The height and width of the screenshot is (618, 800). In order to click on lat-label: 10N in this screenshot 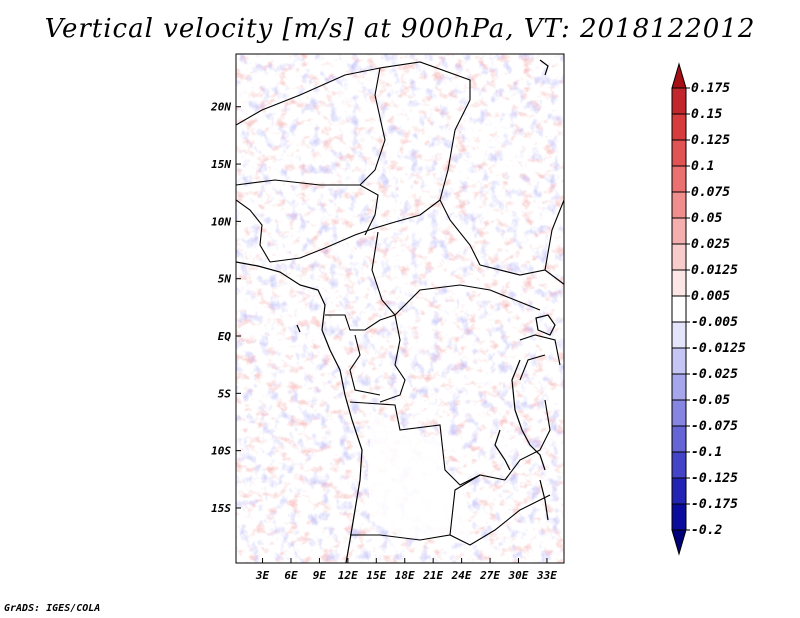, I will do `click(221, 221)`.